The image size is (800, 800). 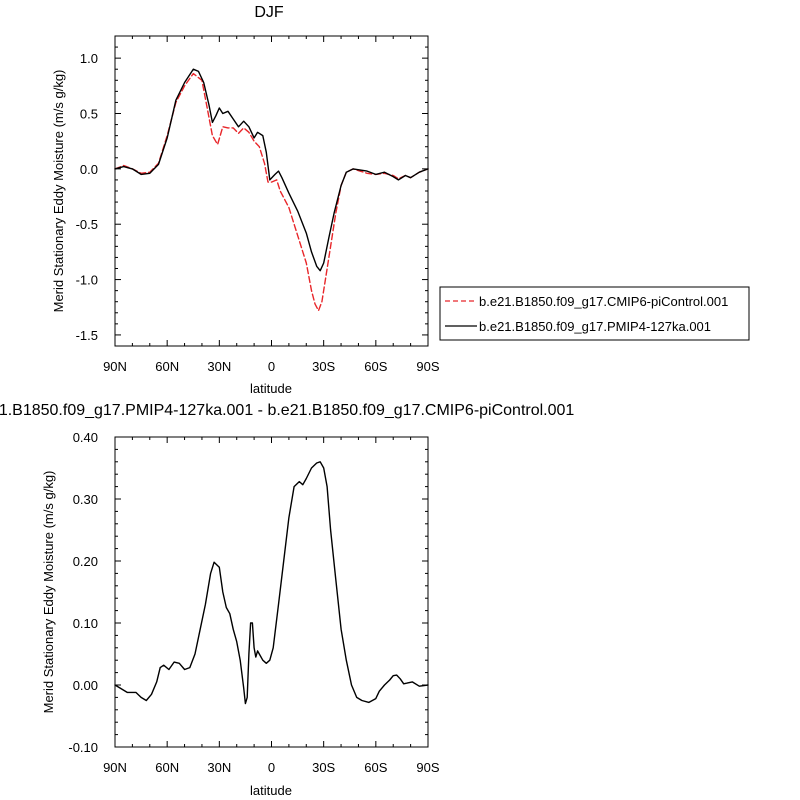 I want to click on bottom-x-tick-label: 90S, so click(x=427, y=767).